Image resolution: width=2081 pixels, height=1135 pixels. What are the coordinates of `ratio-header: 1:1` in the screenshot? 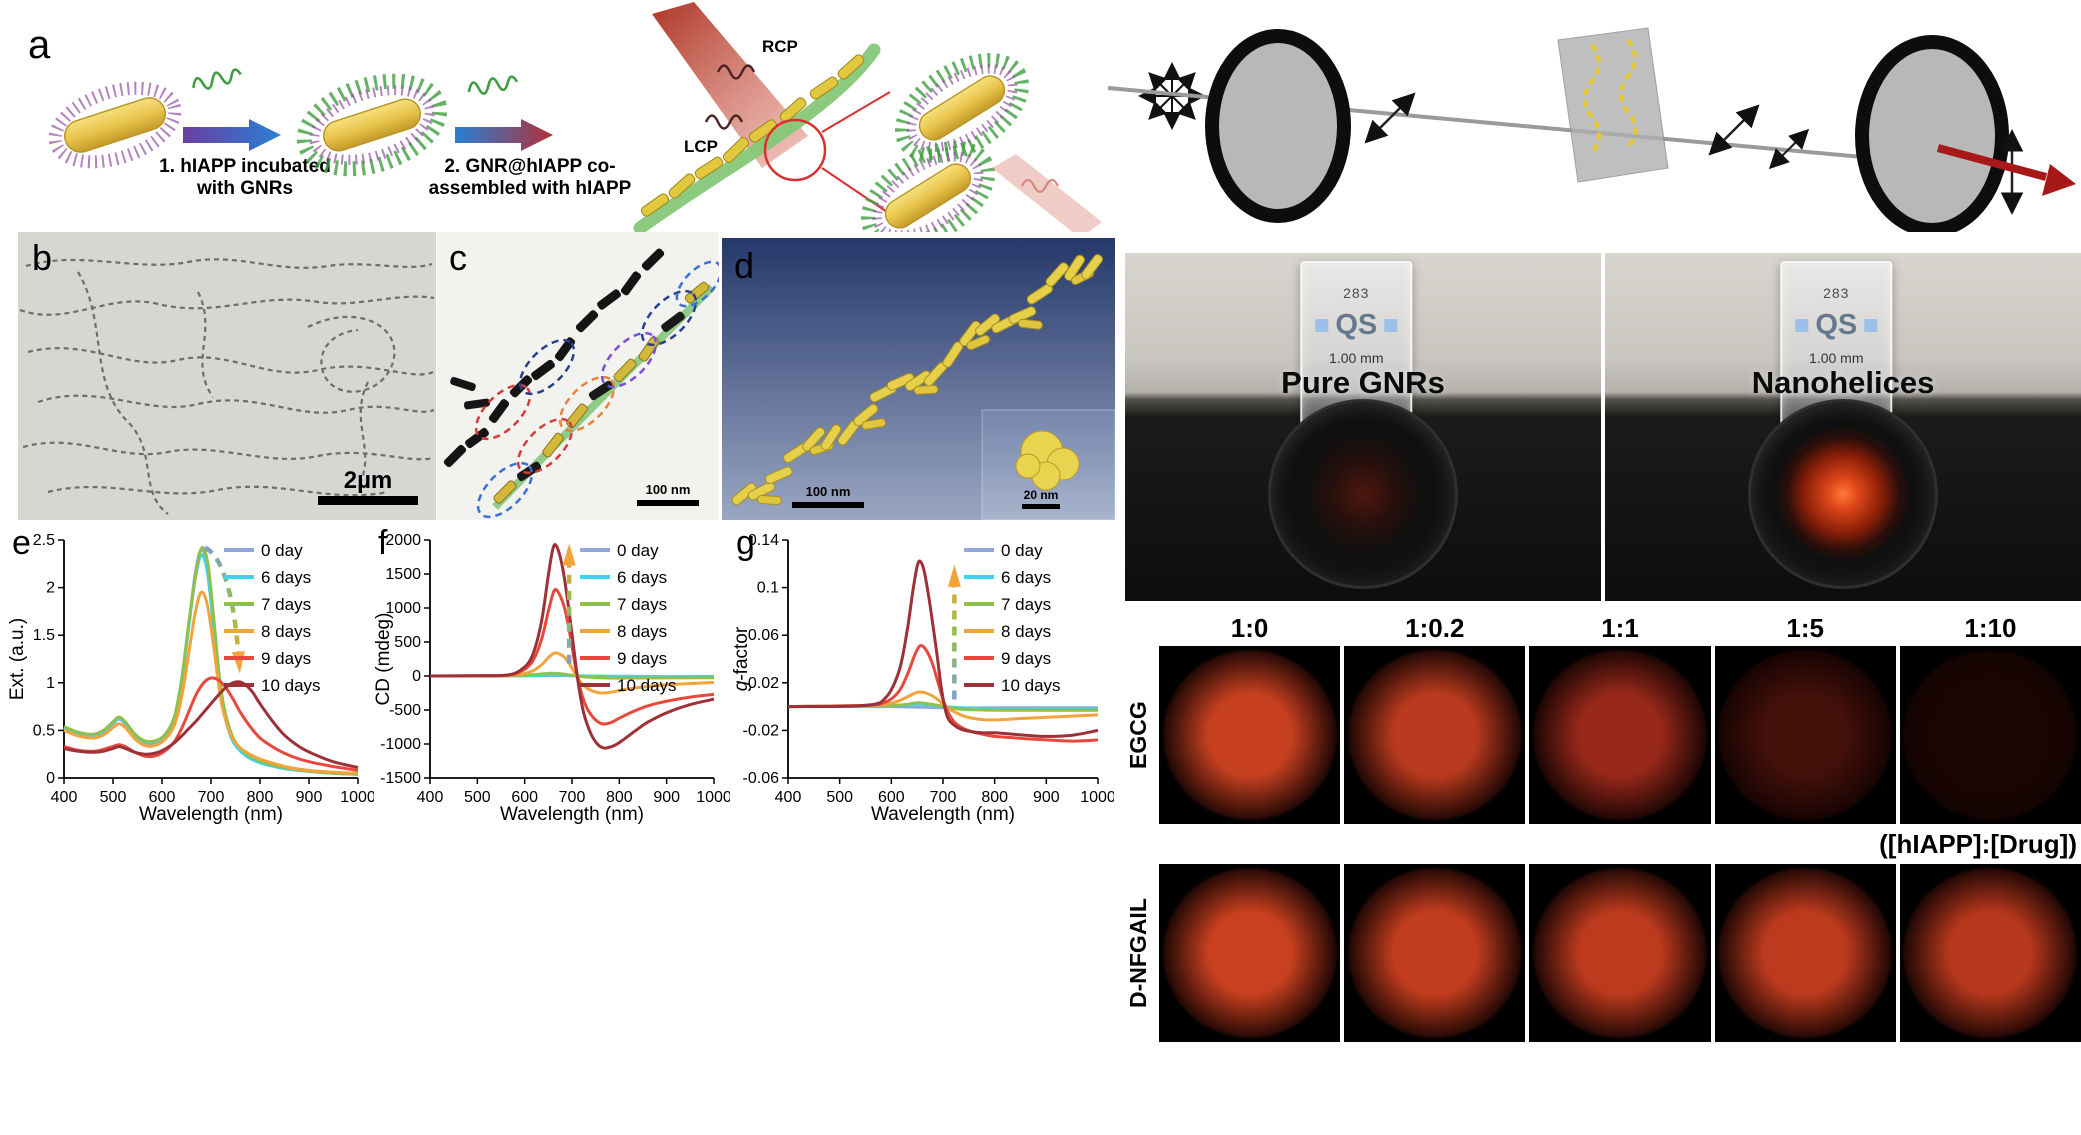 It's located at (1620, 628).